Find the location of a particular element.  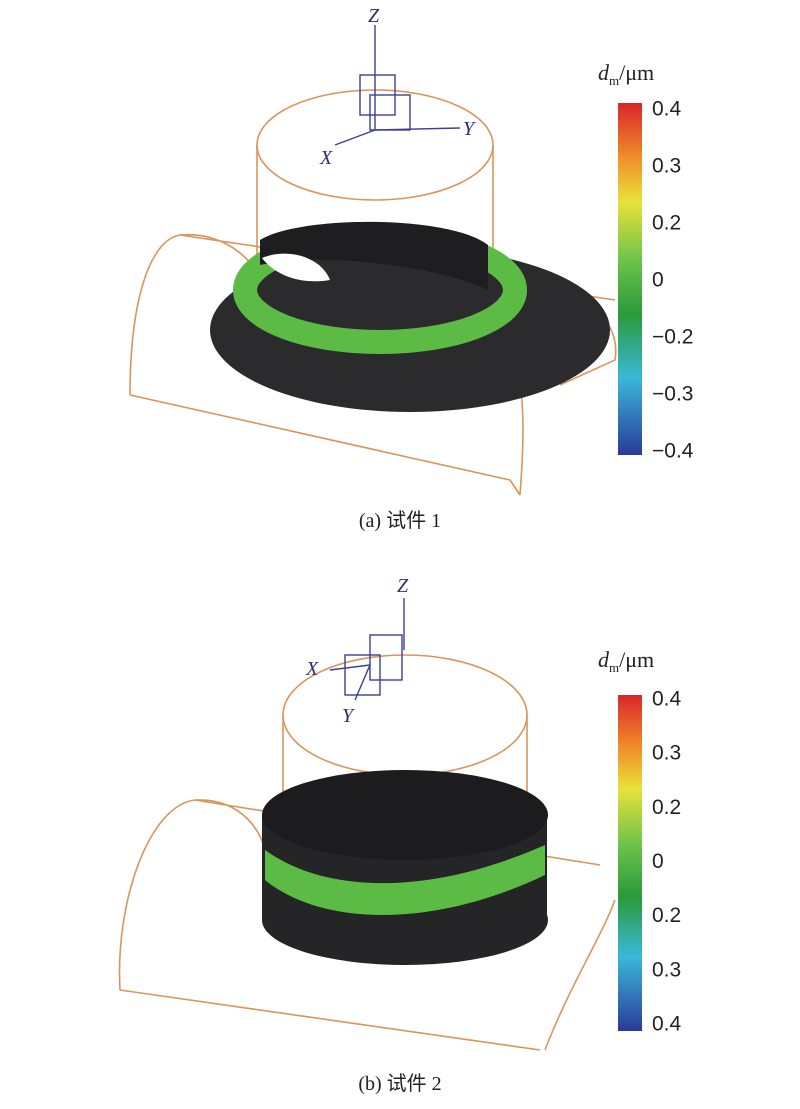

colorbar-ticks: 0.4 0.3 0.2 0 0.2 0.3 0.4 is located at coordinates (667, 862).